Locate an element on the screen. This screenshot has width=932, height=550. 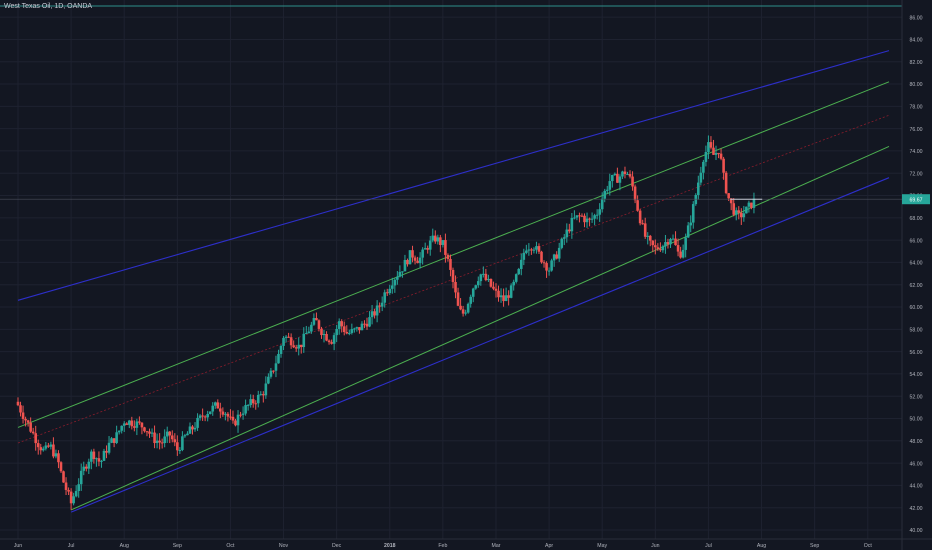
price-tick-label: 42.00 is located at coordinates (916, 509).